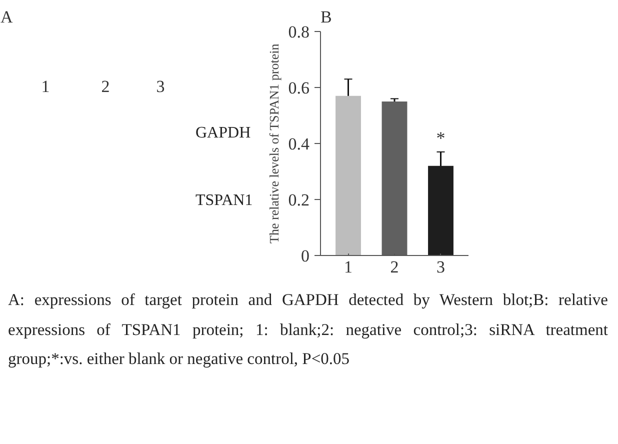 The image size is (618, 444). What do you see at coordinates (299, 144) in the screenshot?
I see `y-tick-label: 0.4` at bounding box center [299, 144].